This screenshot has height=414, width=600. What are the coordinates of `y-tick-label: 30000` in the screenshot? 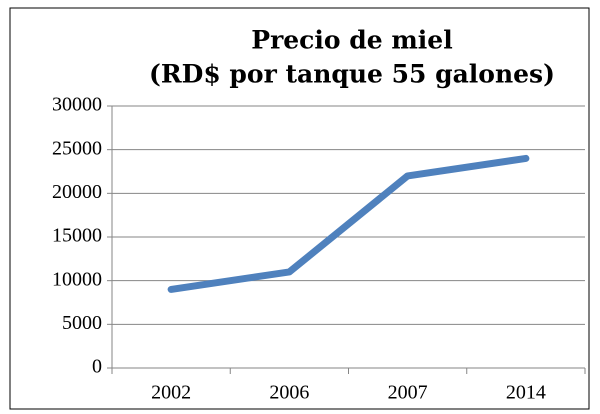 It's located at (77, 105).